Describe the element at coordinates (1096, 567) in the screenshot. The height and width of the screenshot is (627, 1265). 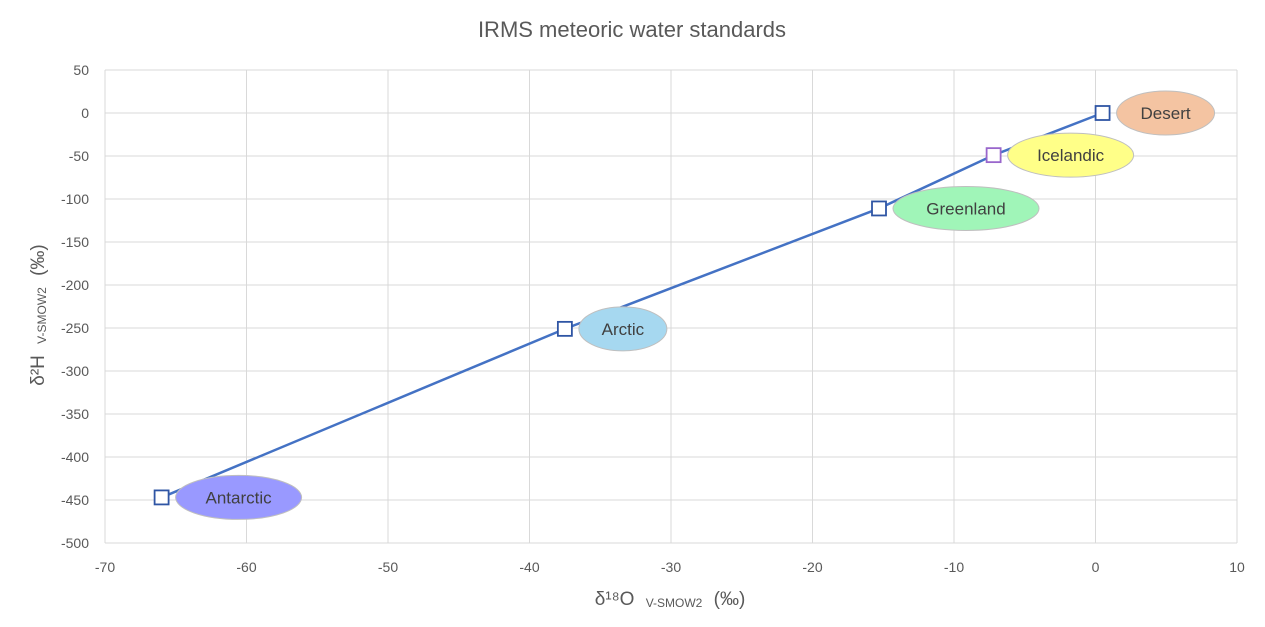
I see `x-tick-label: 0` at that location.